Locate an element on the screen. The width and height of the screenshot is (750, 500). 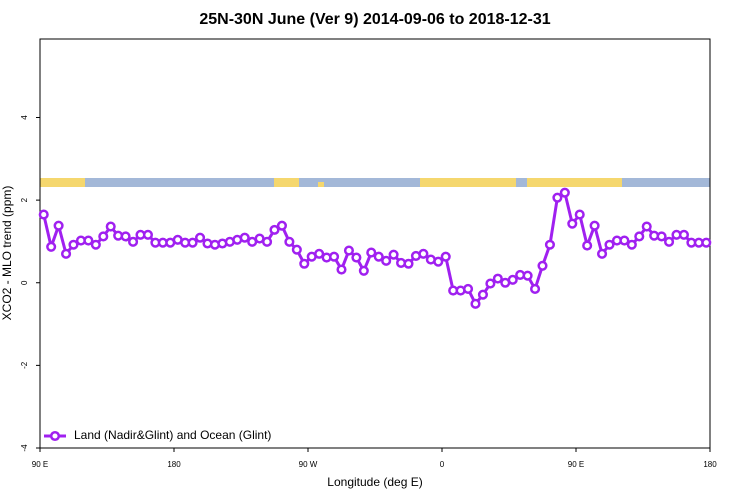
y-tick-label: -4 is located at coordinates (24, 448).